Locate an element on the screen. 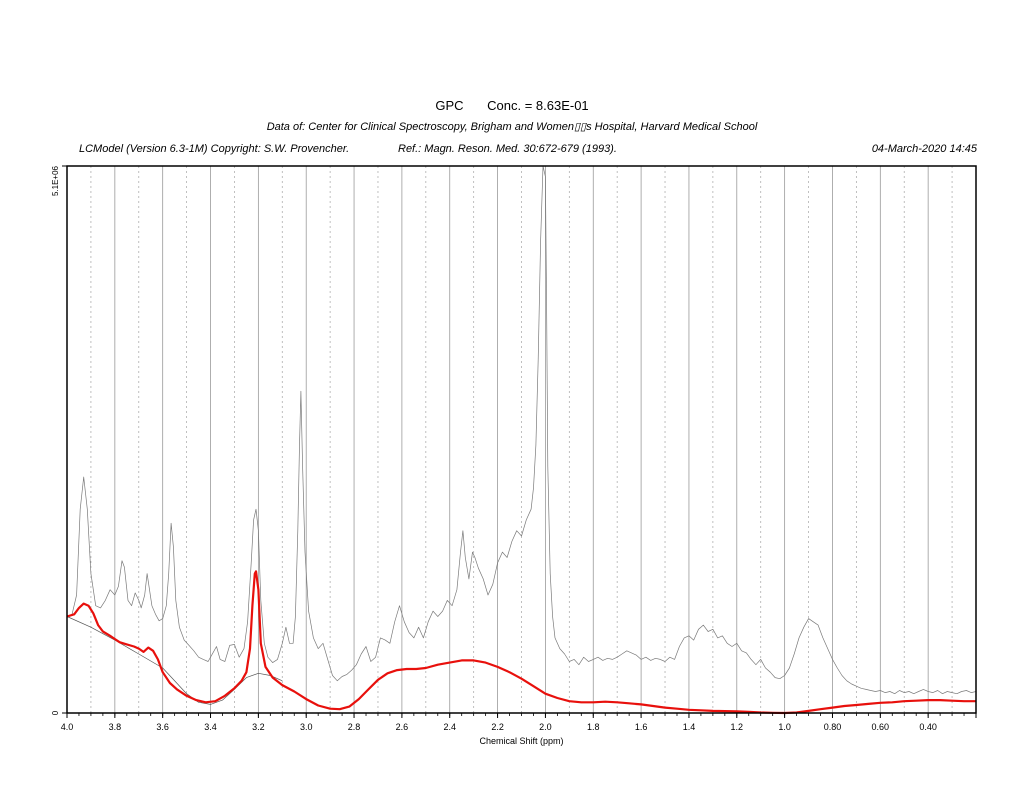 The width and height of the screenshot is (1024, 792). x-tick-label: 1.0 is located at coordinates (784, 727).